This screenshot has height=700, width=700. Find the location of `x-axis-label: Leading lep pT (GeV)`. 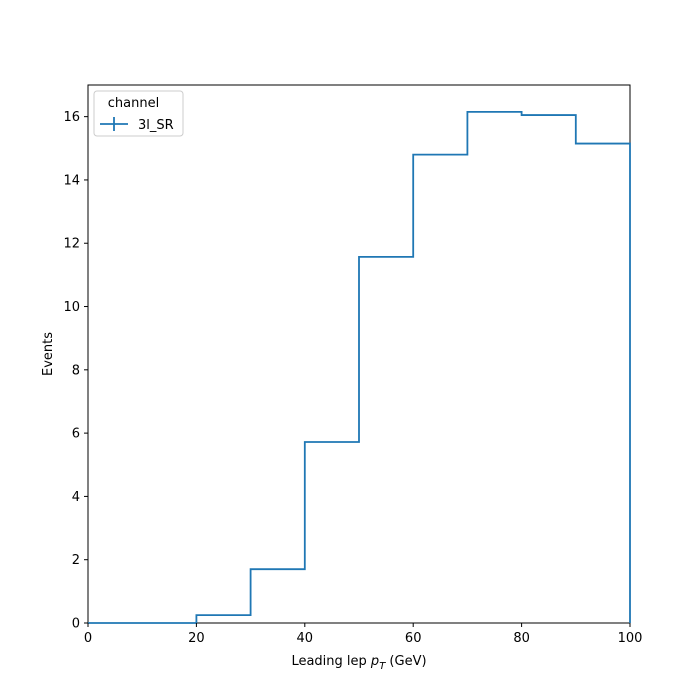

x-axis-label: Leading lep pT (GeV) is located at coordinates (358, 663).